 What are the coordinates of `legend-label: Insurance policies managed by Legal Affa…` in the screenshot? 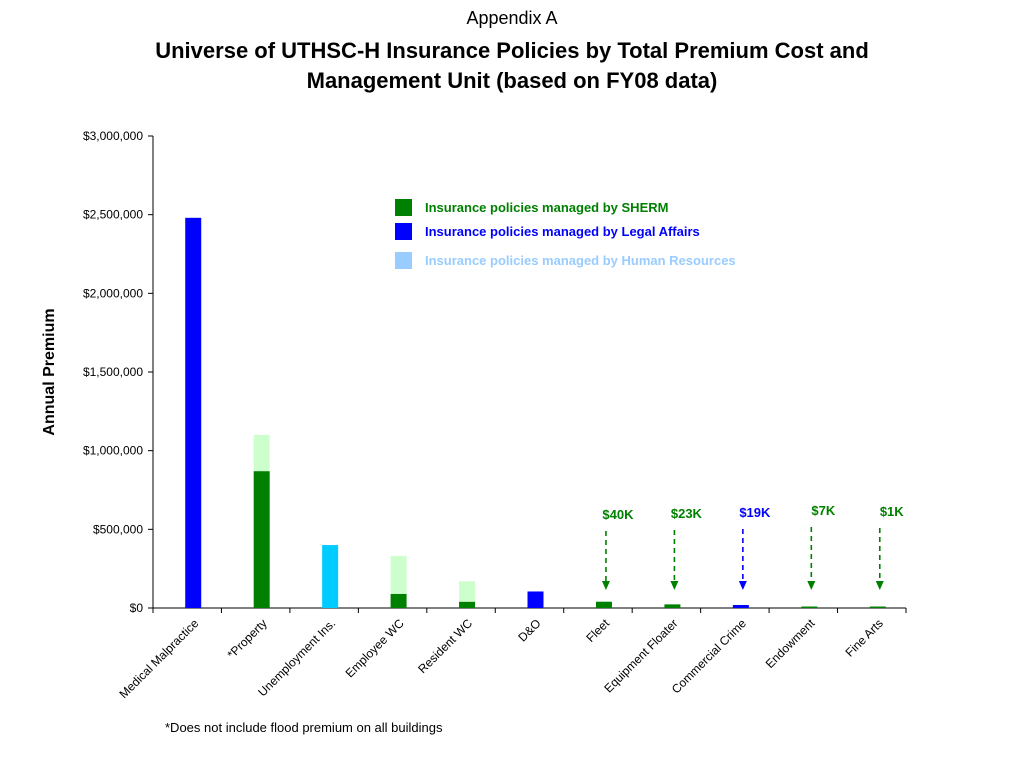 It's located at (562, 231).